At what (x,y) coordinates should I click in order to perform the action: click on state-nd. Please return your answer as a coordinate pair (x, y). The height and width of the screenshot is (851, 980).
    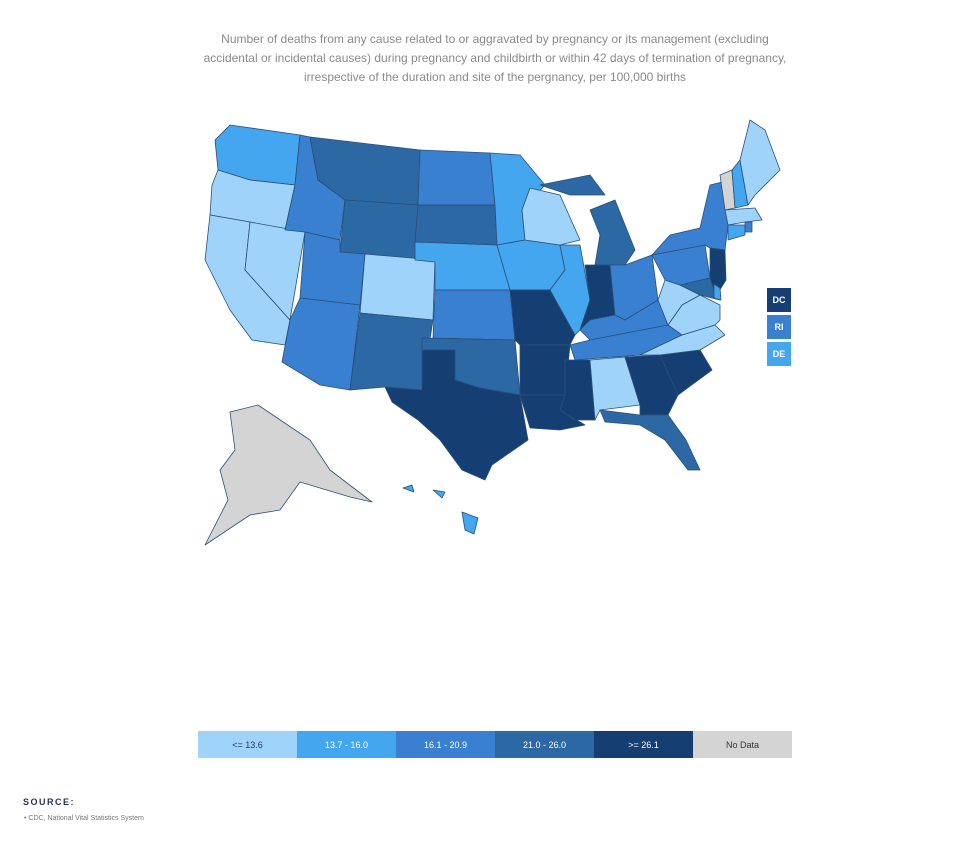
    Looking at the image, I should click on (456, 177).